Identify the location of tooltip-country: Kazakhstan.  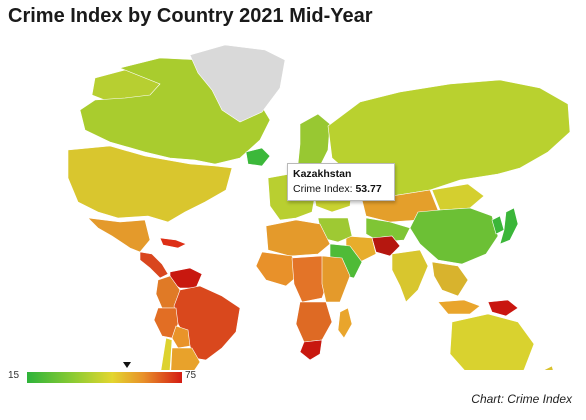
(322, 174).